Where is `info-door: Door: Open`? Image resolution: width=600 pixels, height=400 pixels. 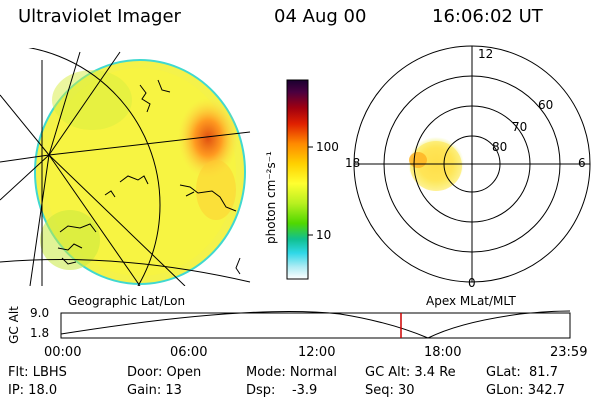
info-door: Door: Open is located at coordinates (164, 372).